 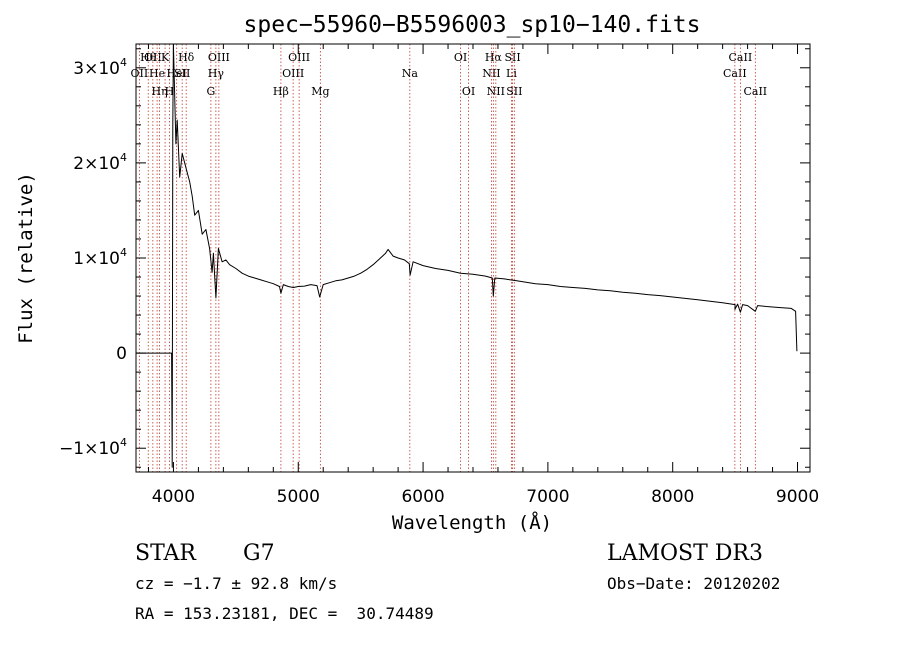 I want to click on y-tick-label-3: 2×10⁴, so click(x=100, y=162).